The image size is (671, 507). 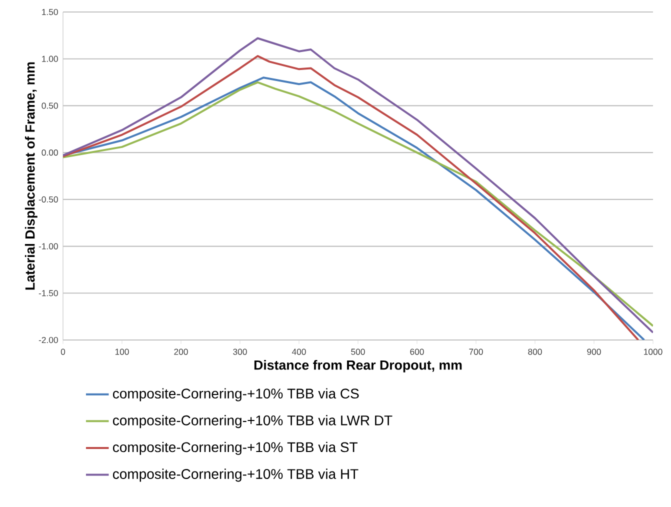 What do you see at coordinates (50, 59) in the screenshot?
I see `y-tick-label: 1.00` at bounding box center [50, 59].